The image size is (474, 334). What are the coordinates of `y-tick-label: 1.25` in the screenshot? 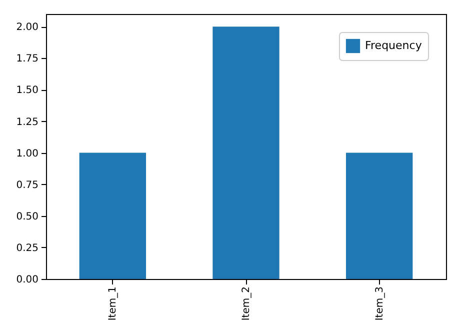 It's located at (27, 122).